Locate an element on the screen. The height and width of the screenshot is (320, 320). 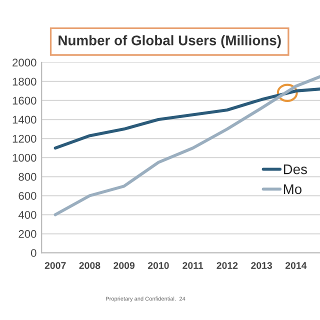
x-tick-label: 2007 is located at coordinates (55, 265).